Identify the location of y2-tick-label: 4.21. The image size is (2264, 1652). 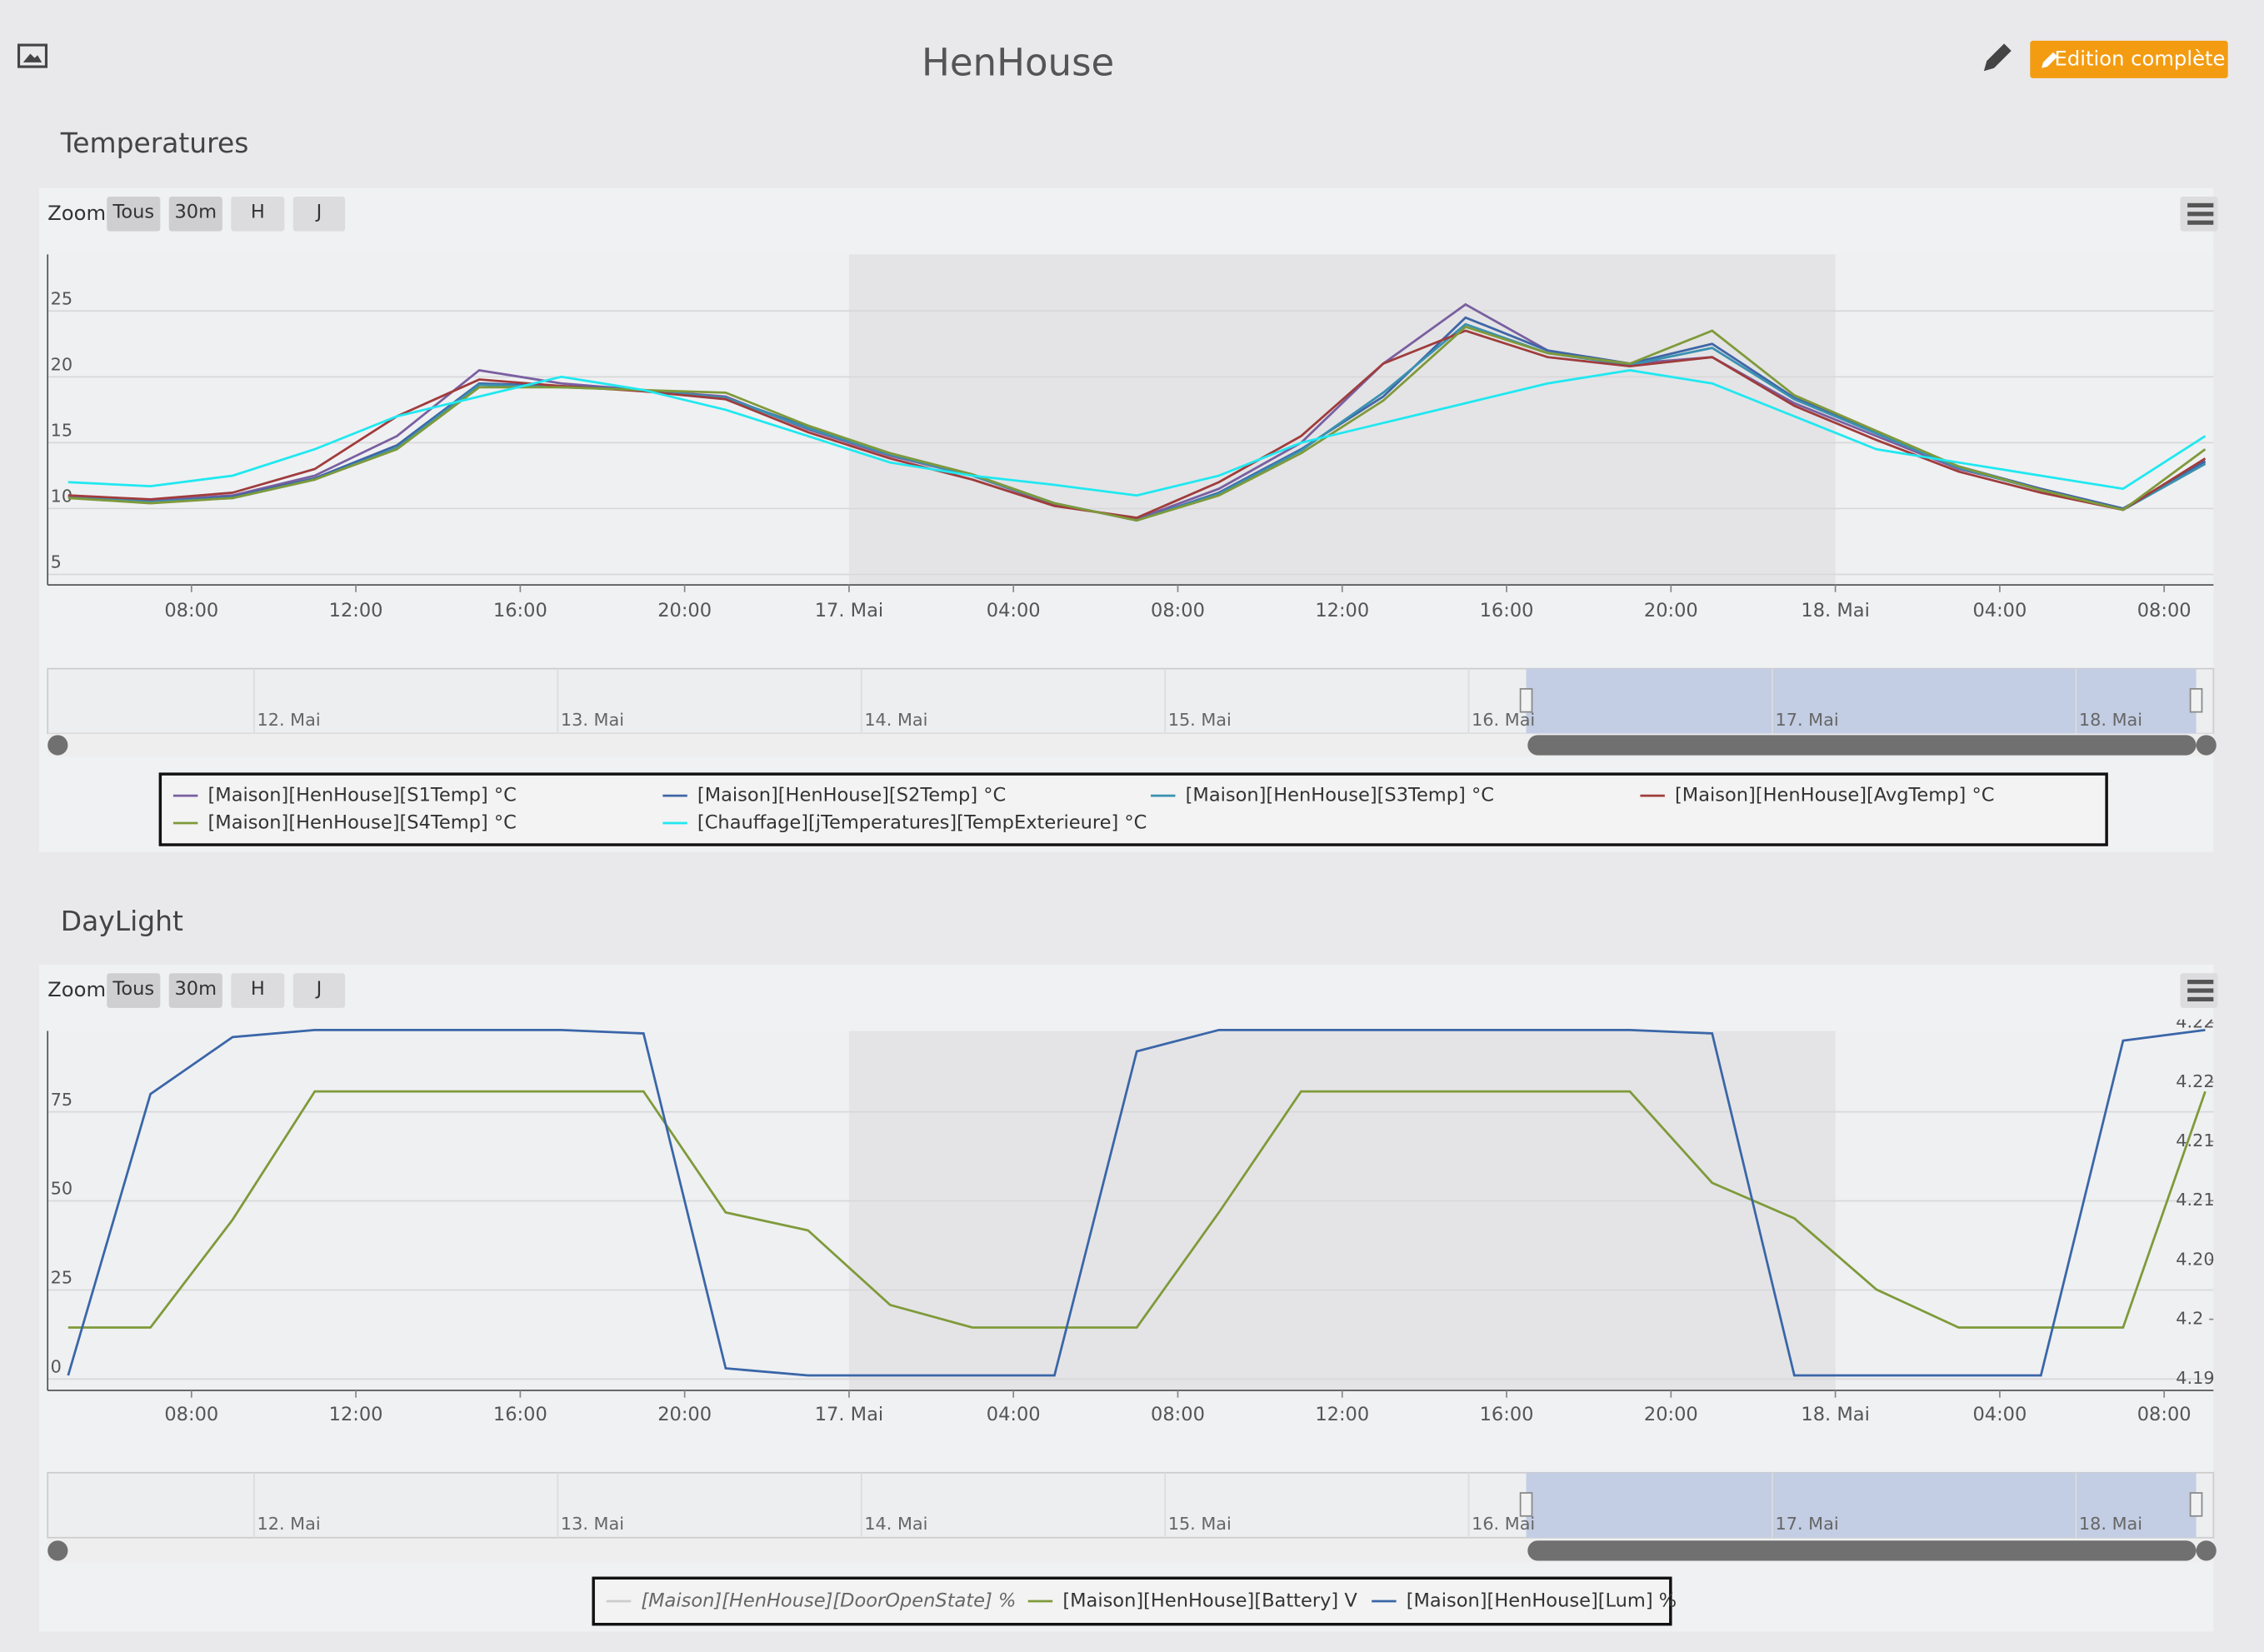
(2195, 1200).